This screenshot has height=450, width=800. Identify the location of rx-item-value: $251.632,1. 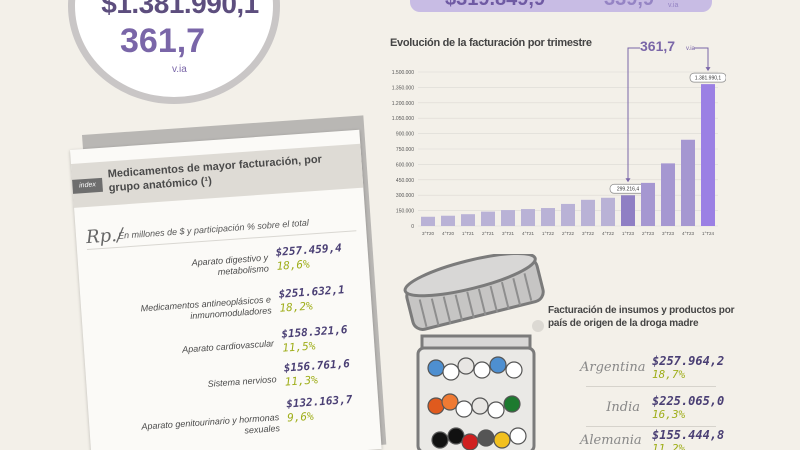
(312, 292).